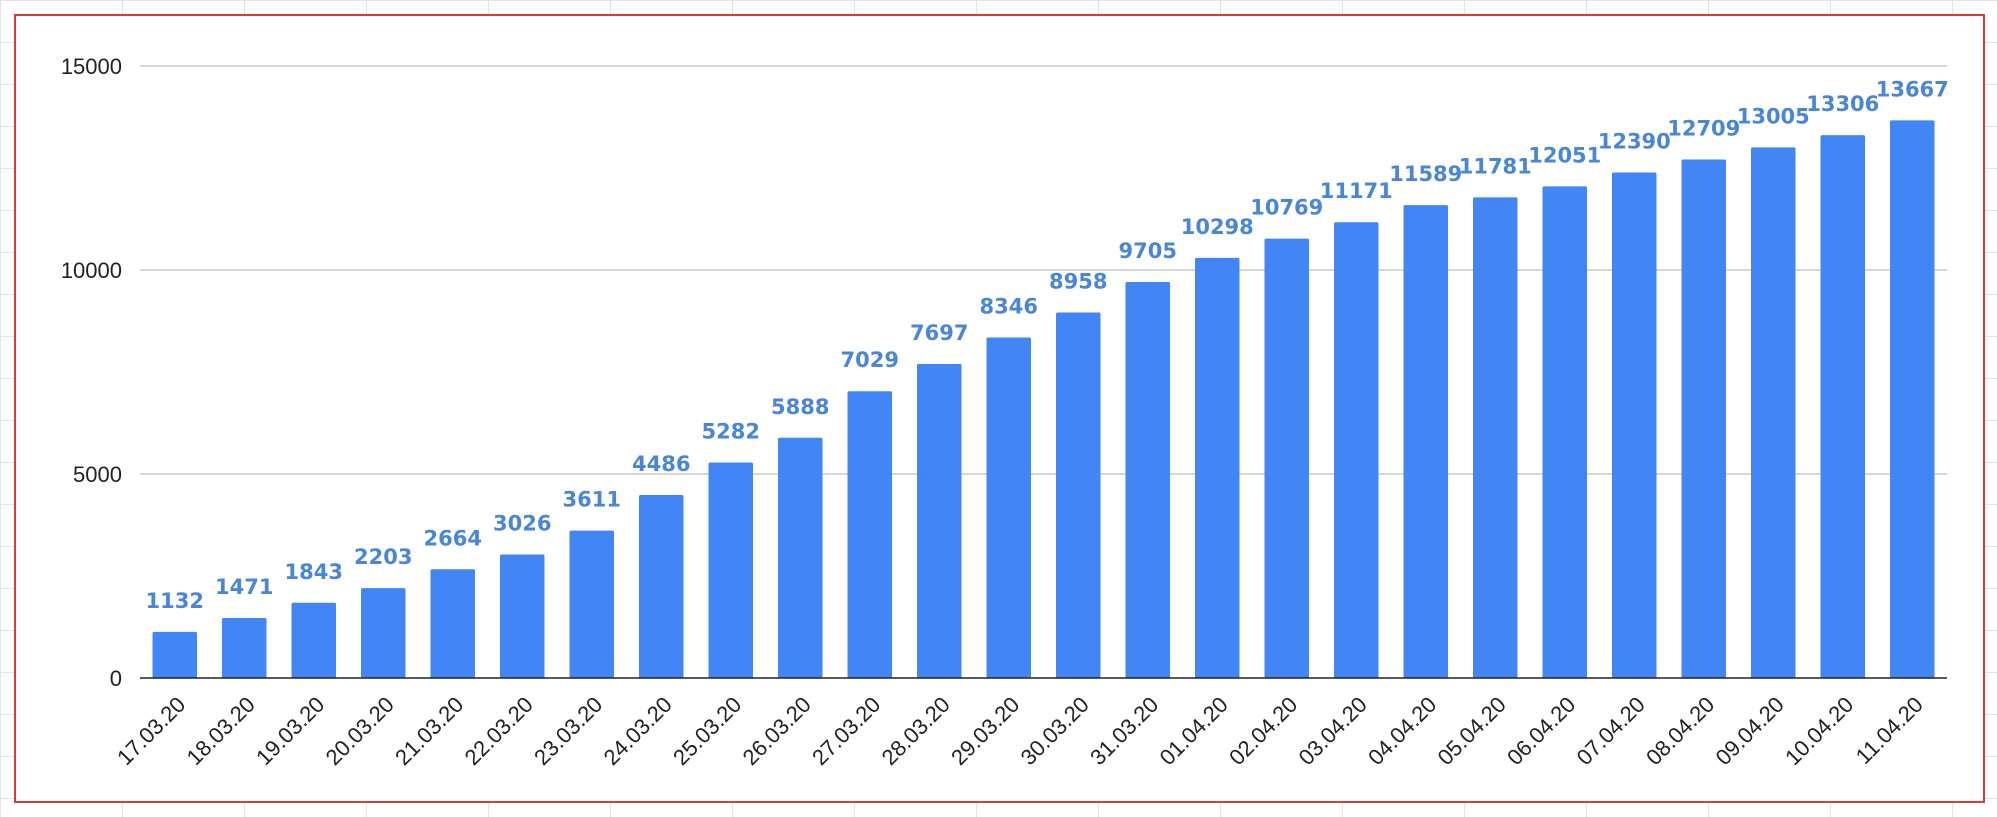  What do you see at coordinates (1124, 731) in the screenshot?
I see `x-tick-label: 31.03.20` at bounding box center [1124, 731].